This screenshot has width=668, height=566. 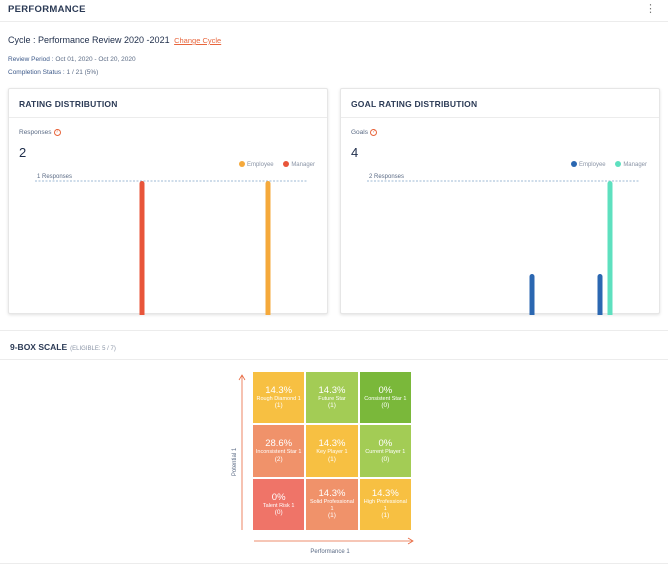 What do you see at coordinates (278, 459) in the screenshot?
I see `ninebox-cell-count: (2)` at bounding box center [278, 459].